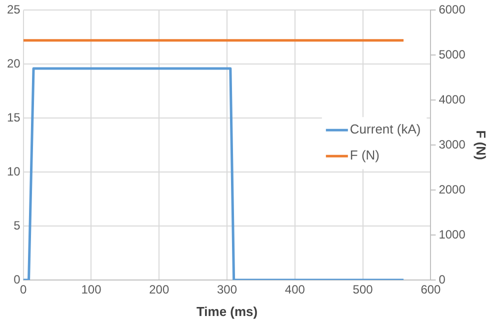 The height and width of the screenshot is (328, 492). What do you see at coordinates (295, 289) in the screenshot?
I see `x-tick-label: 400` at bounding box center [295, 289].